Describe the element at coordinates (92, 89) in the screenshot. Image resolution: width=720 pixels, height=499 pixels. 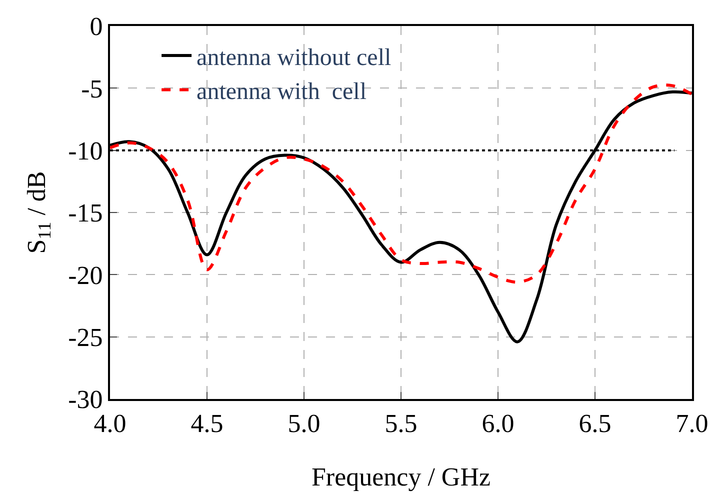
I see `y-tick-label: -5` at that location.